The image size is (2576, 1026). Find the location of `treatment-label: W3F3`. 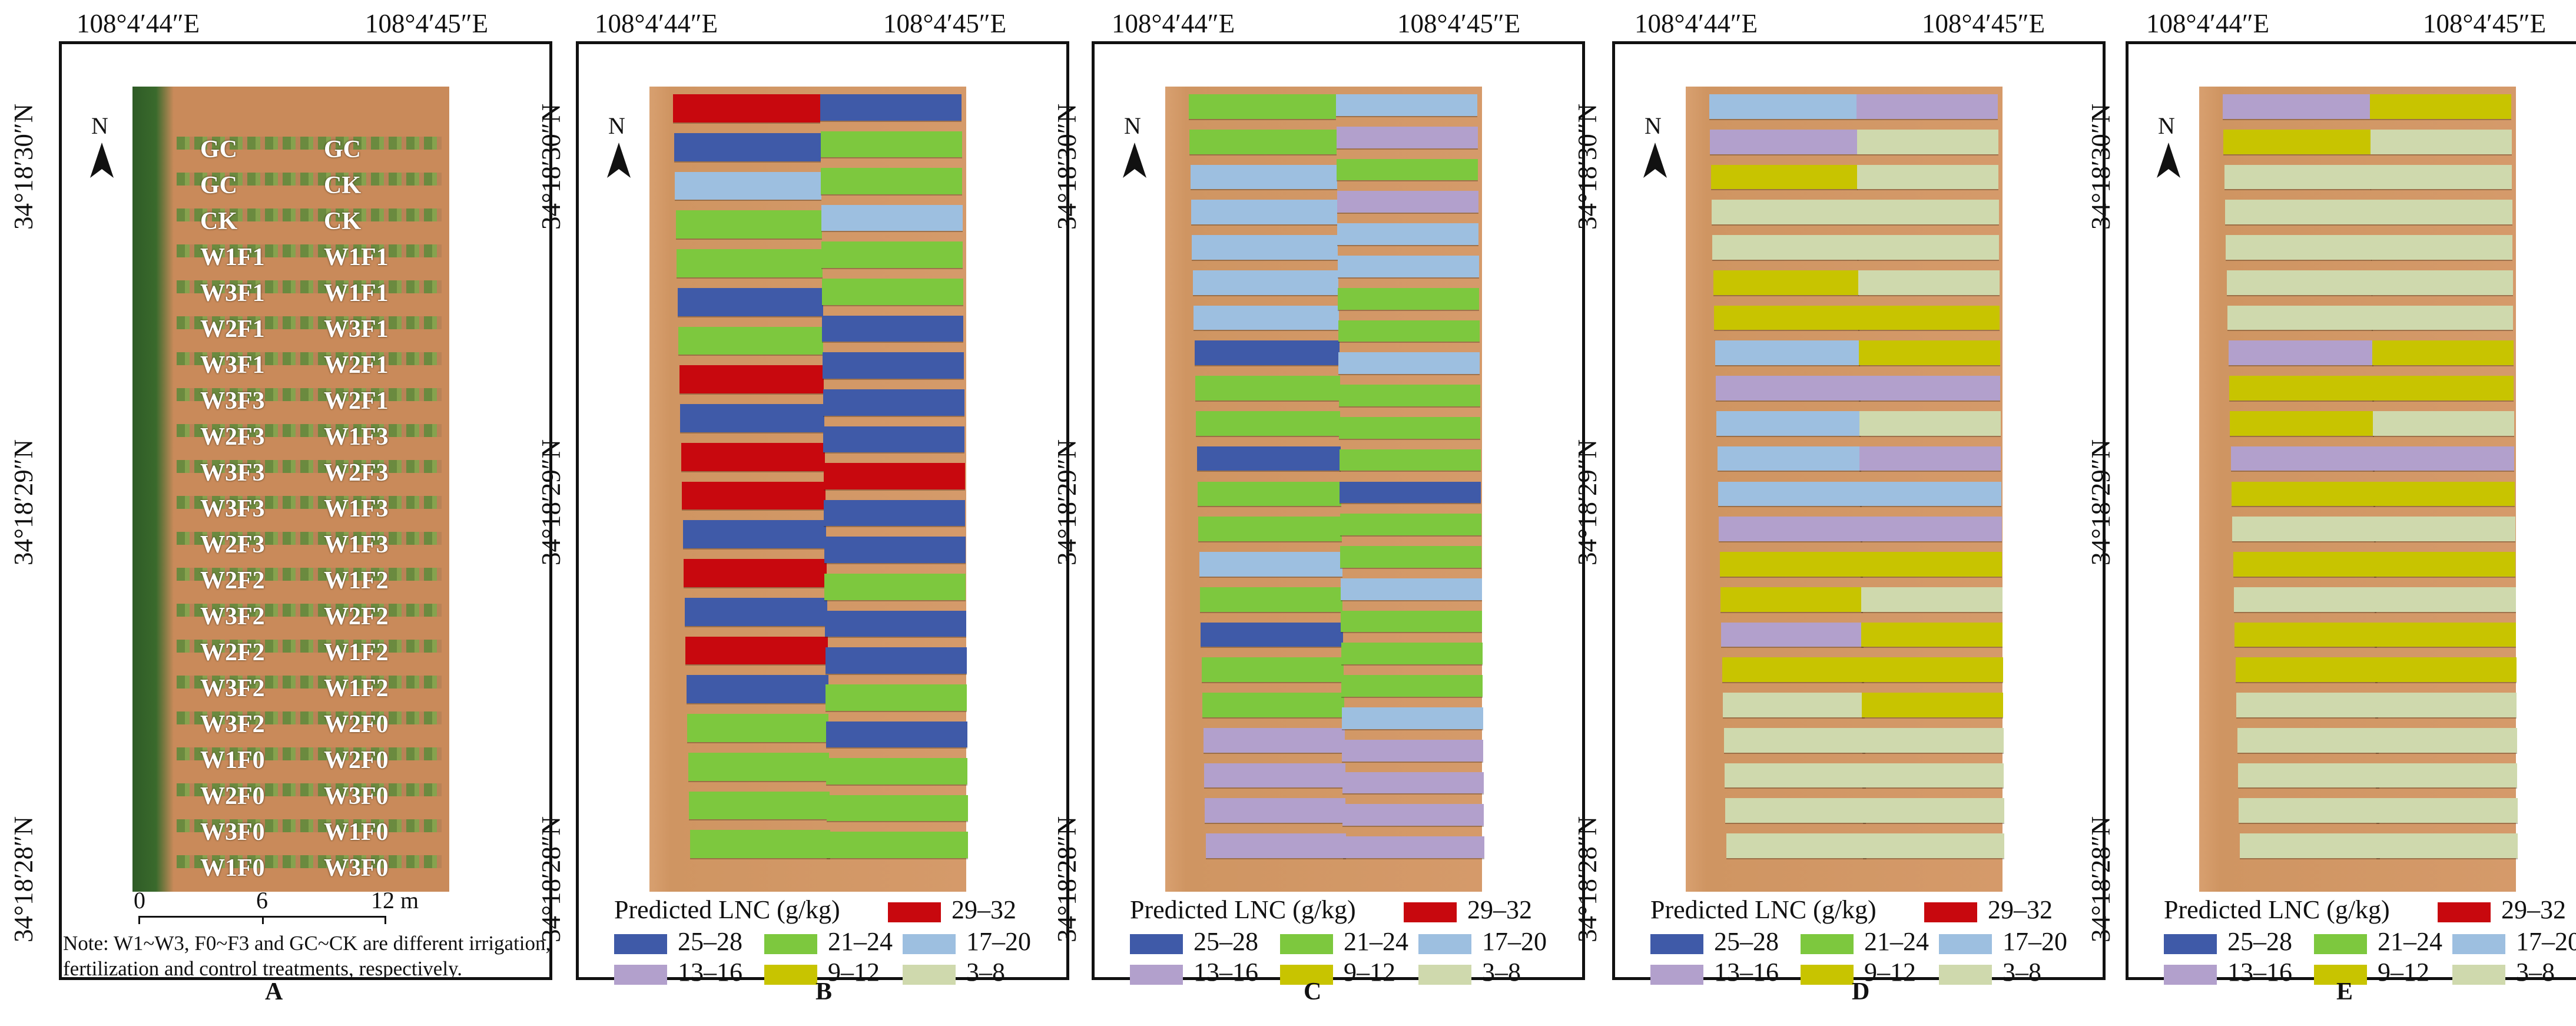

treatment-label: W3F3 is located at coordinates (232, 401).